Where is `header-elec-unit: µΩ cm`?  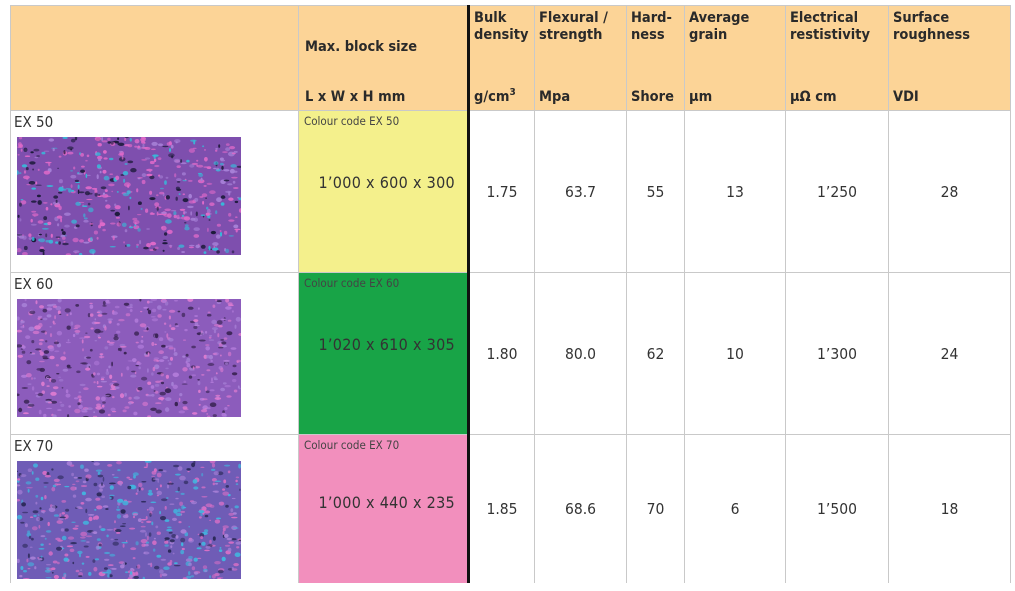
header-elec-unit: µΩ cm is located at coordinates (813, 97).